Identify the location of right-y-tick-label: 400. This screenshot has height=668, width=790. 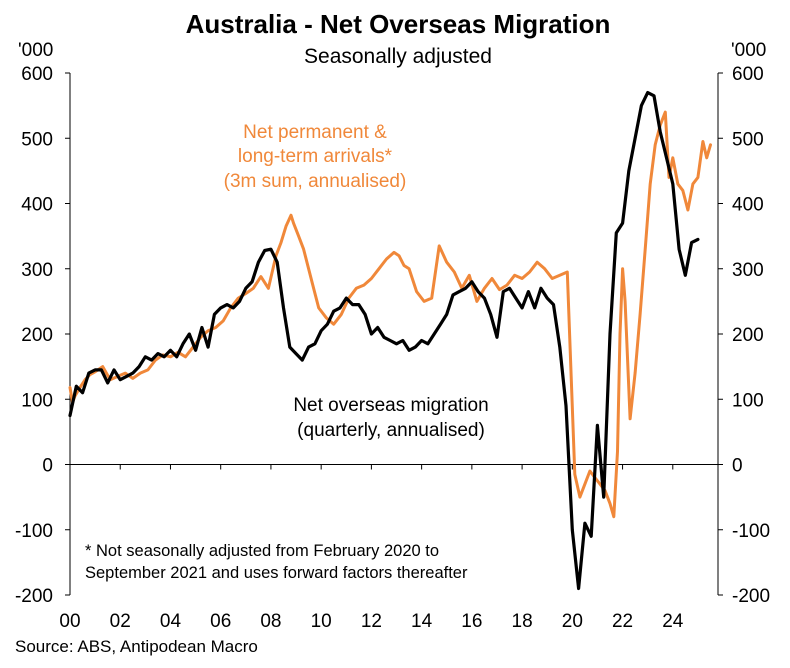
(748, 205).